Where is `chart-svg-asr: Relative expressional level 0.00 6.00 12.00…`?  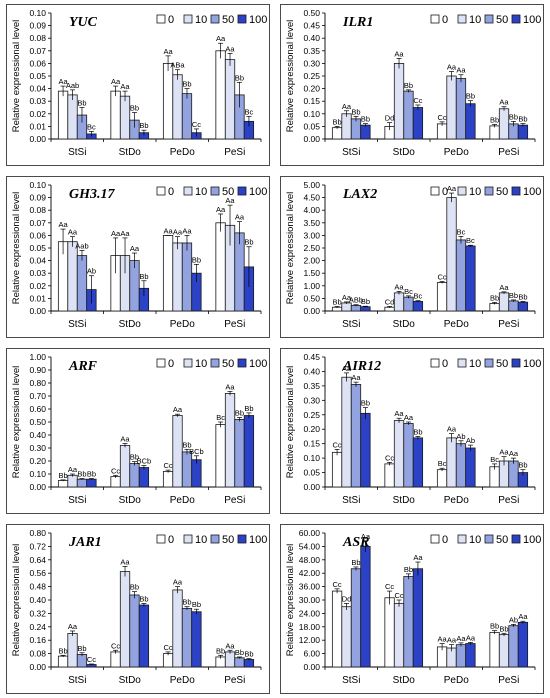 chart-svg-asr: Relative expressional level 0.00 6.00 12.00… is located at coordinates (413, 607).